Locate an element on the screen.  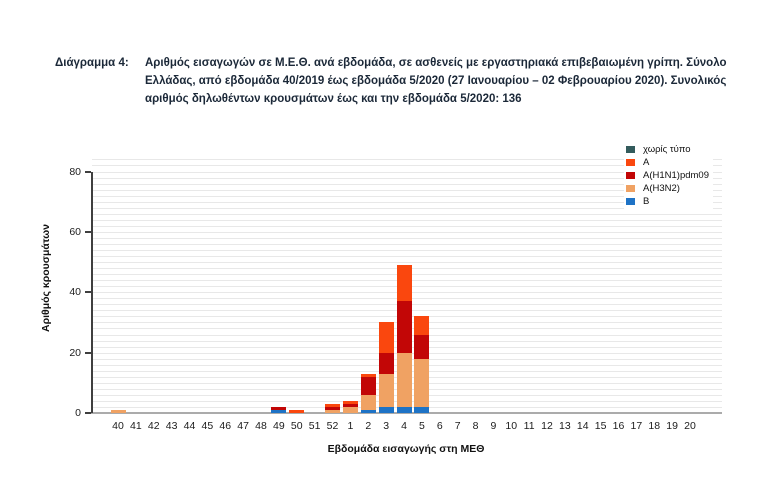
x-tick-label: 18 is located at coordinates (654, 426).